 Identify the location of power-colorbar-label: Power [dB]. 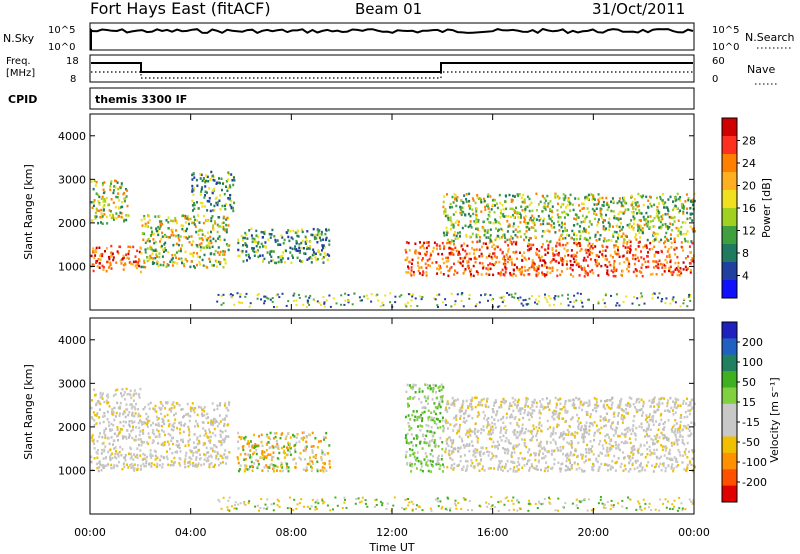
(766, 208).